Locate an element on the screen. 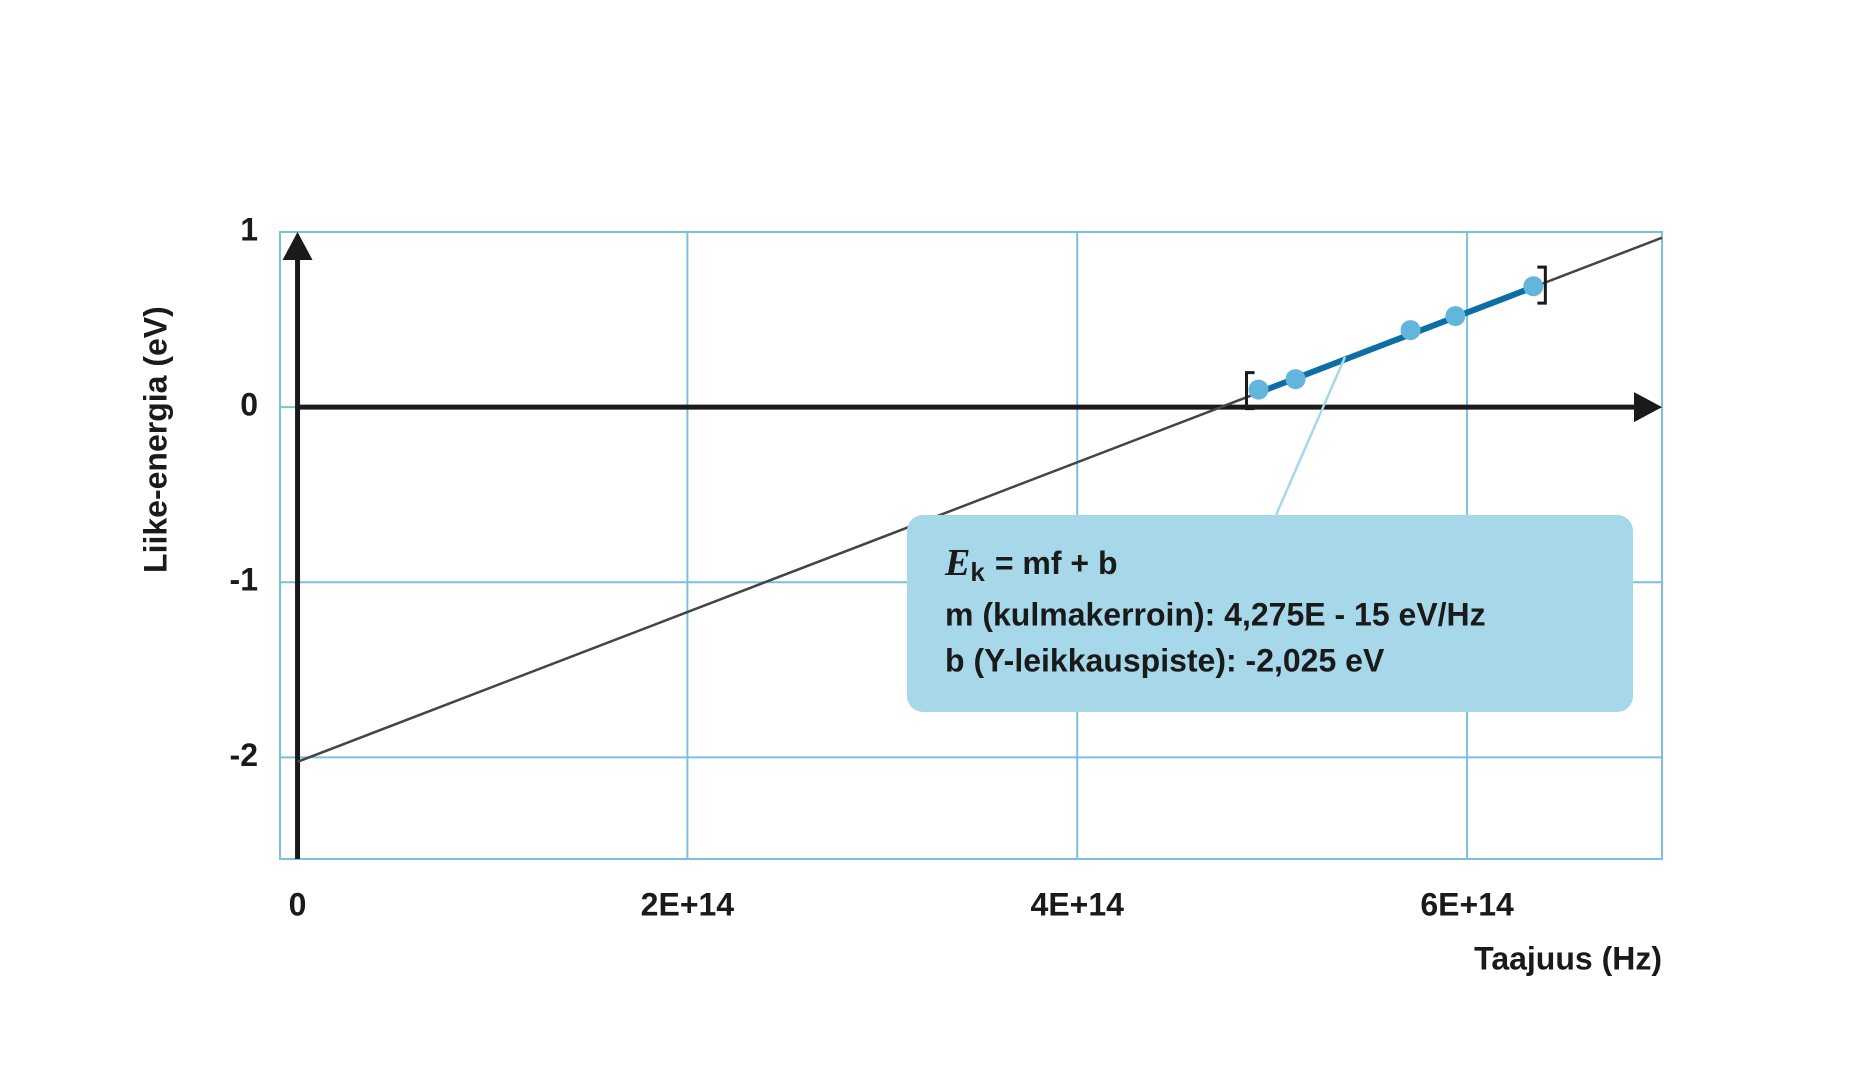 This screenshot has height=1072, width=1856. callout-line: m (kulmakerroin): 4,275E - 15 eV/Hz is located at coordinates (1215, 614).